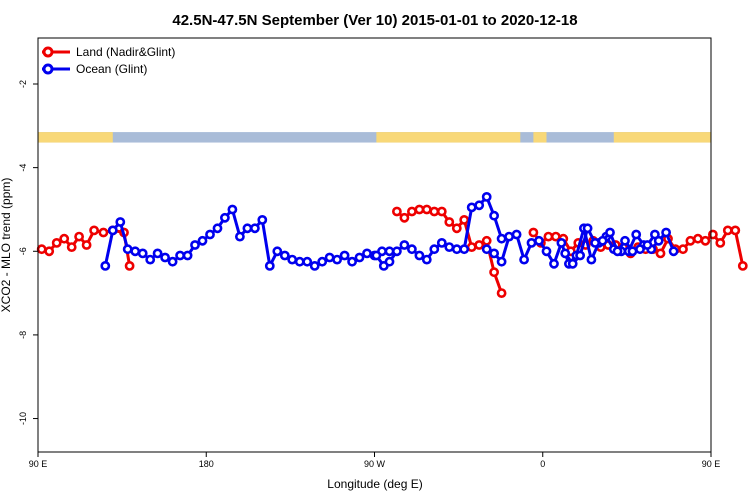  Describe the element at coordinates (125, 52) in the screenshot. I see `legend-label-land: Land (Nadir&Glint)` at that location.